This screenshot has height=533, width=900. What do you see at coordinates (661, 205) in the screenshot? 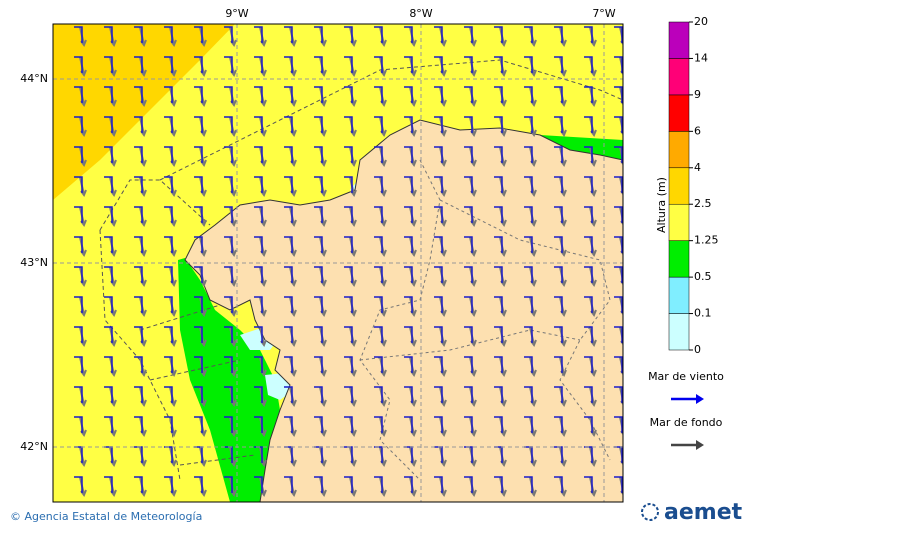
I see `colorbar-title: Altura (m)` at bounding box center [661, 205].